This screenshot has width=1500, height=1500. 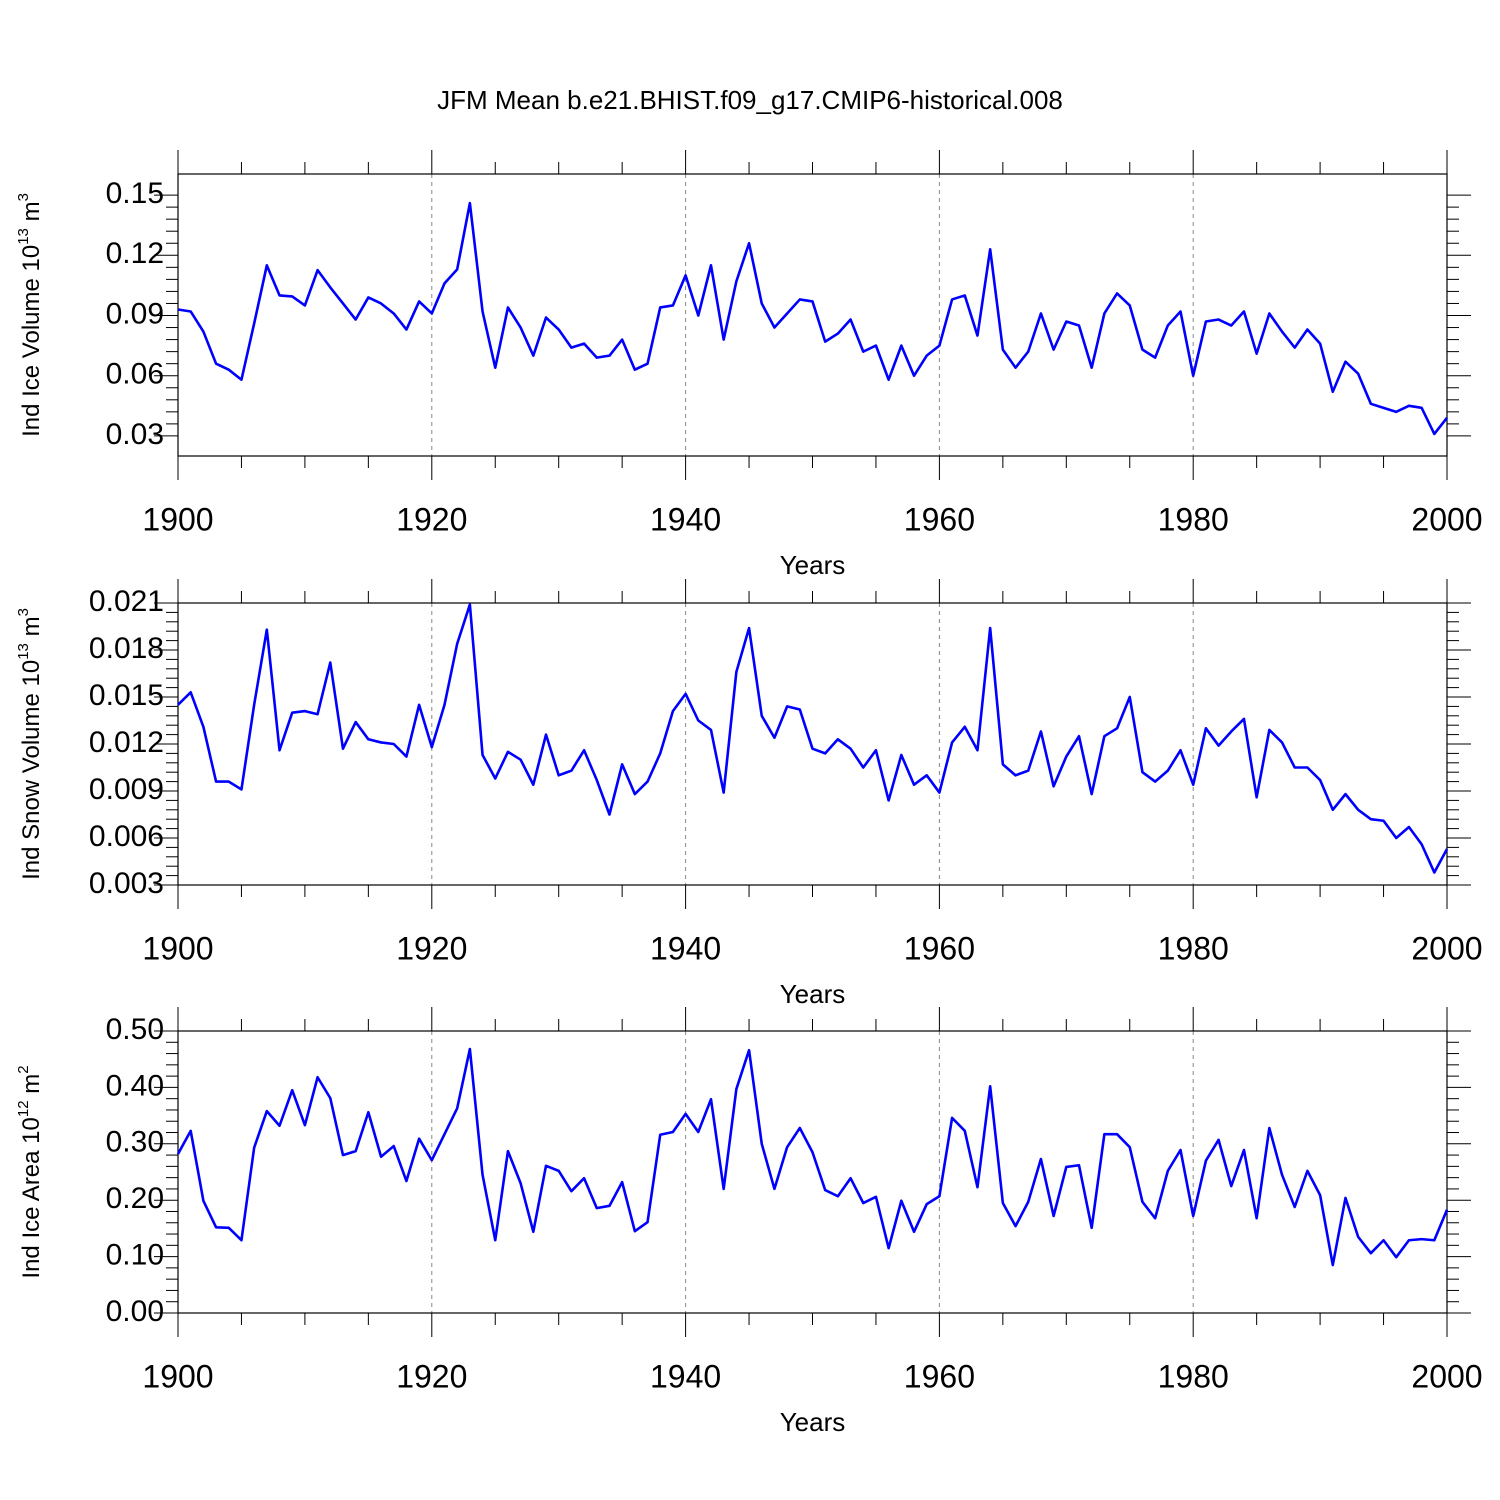 What do you see at coordinates (135, 313) in the screenshot?
I see `y-tick-label: 0.09` at bounding box center [135, 313].